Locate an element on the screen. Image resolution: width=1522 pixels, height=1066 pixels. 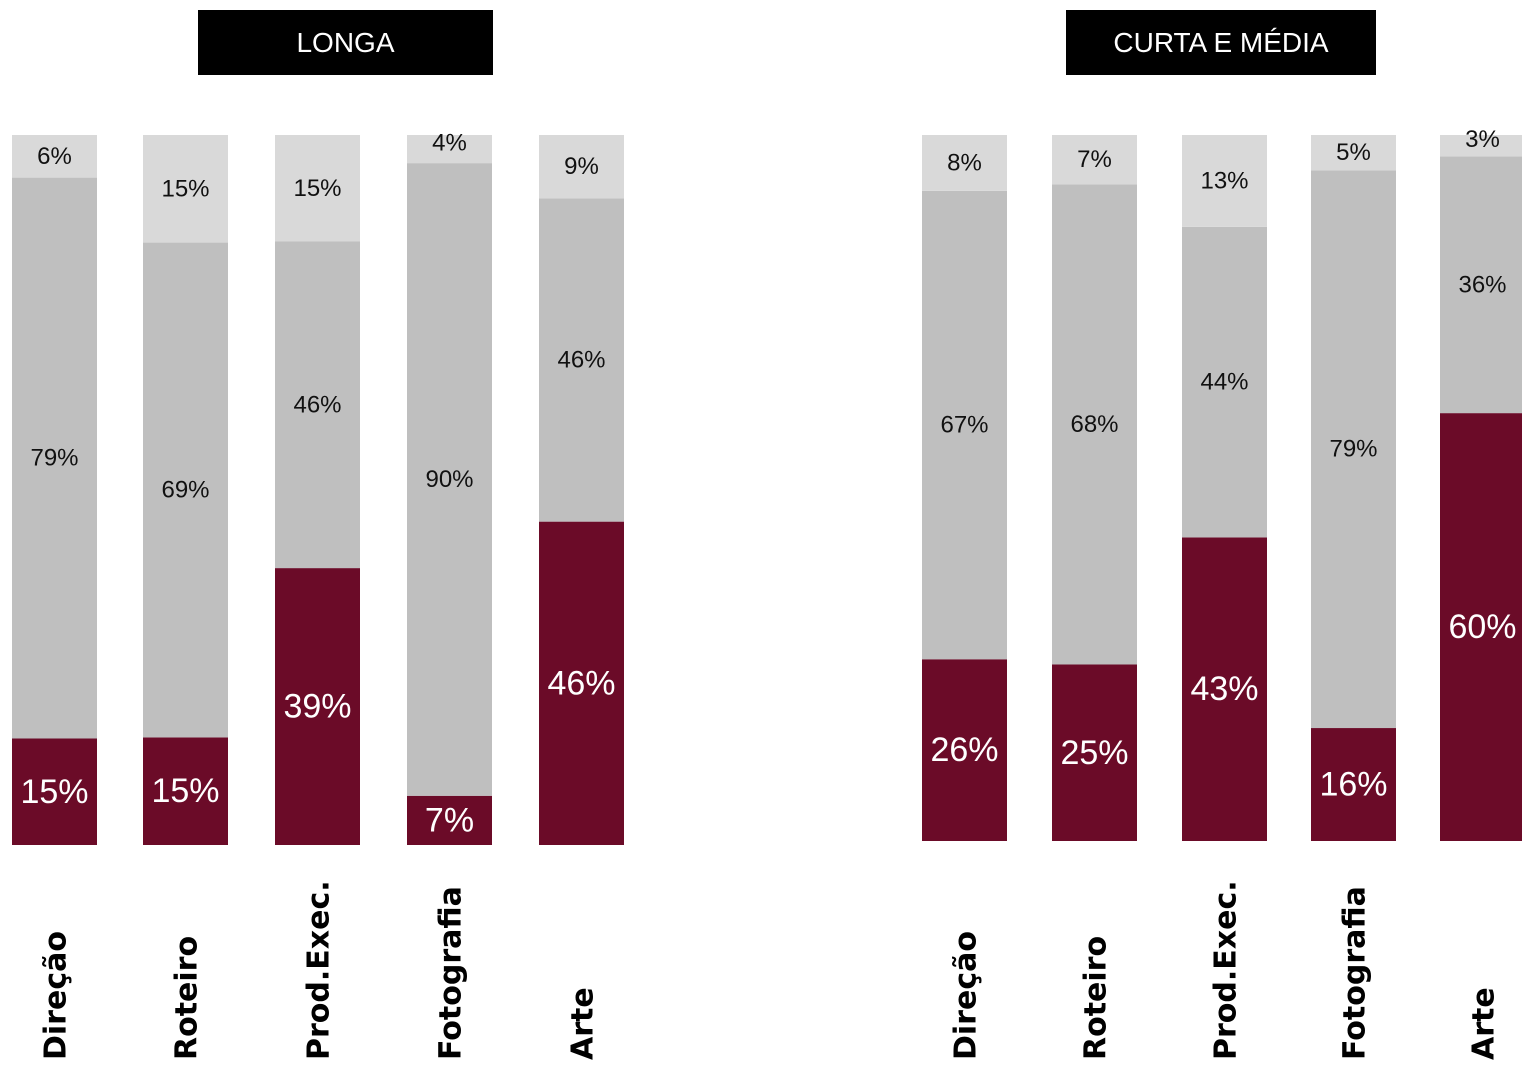
data-label-middle: 67% is located at coordinates (964, 425).